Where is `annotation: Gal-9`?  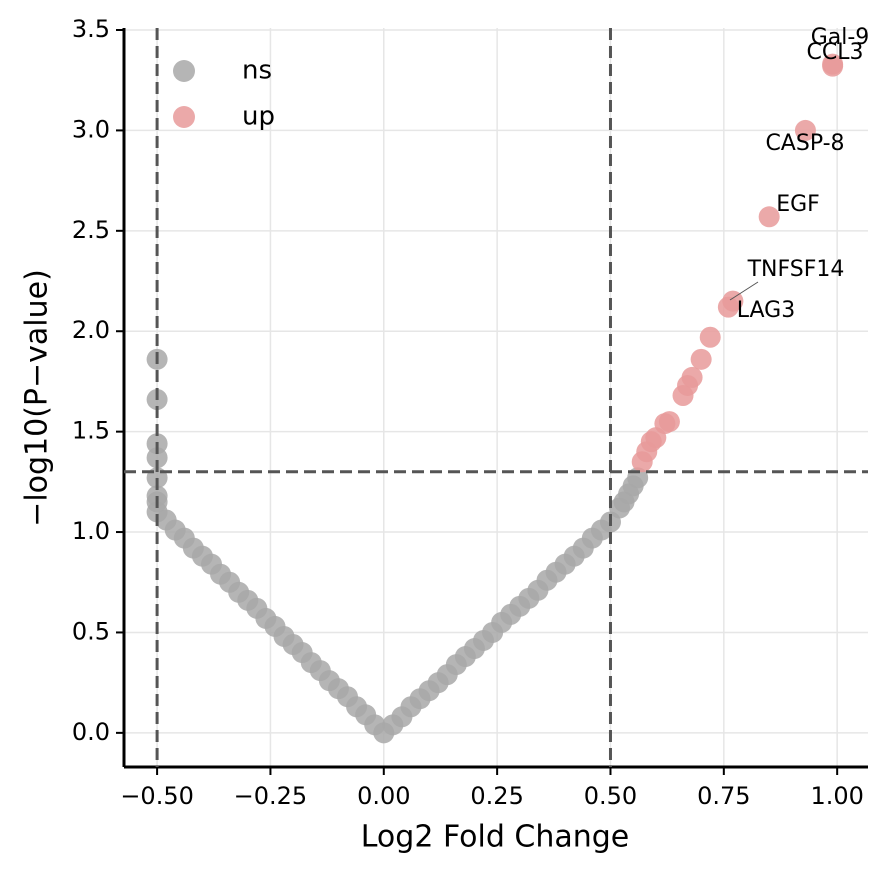 annotation: Gal-9 is located at coordinates (840, 37).